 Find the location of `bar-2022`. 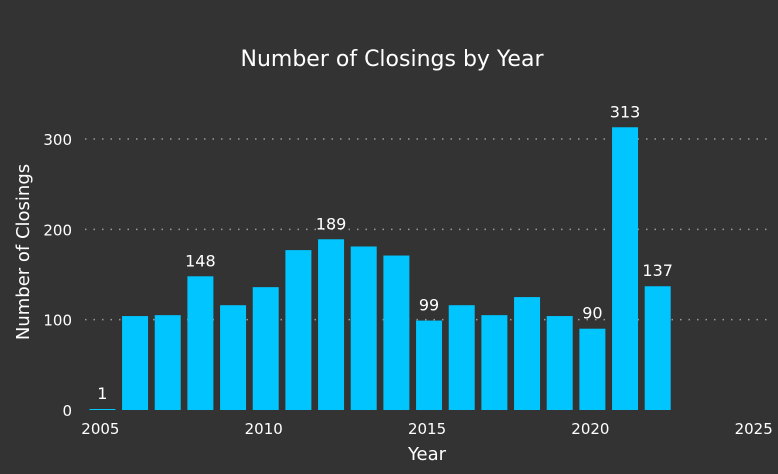

bar-2022 is located at coordinates (657, 348).